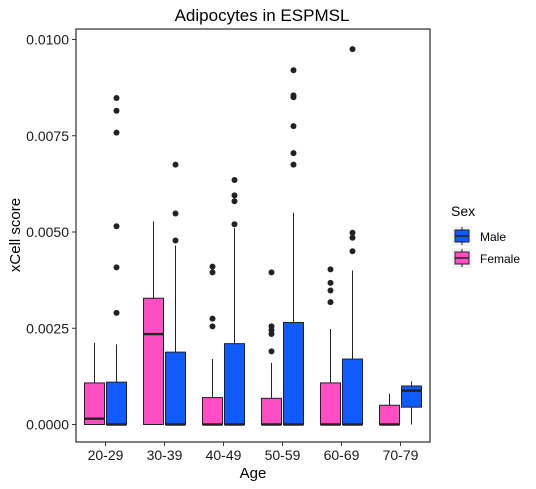 The image size is (536, 489). Describe the element at coordinates (47, 425) in the screenshot. I see `y-tick-label: 0.0000` at that location.